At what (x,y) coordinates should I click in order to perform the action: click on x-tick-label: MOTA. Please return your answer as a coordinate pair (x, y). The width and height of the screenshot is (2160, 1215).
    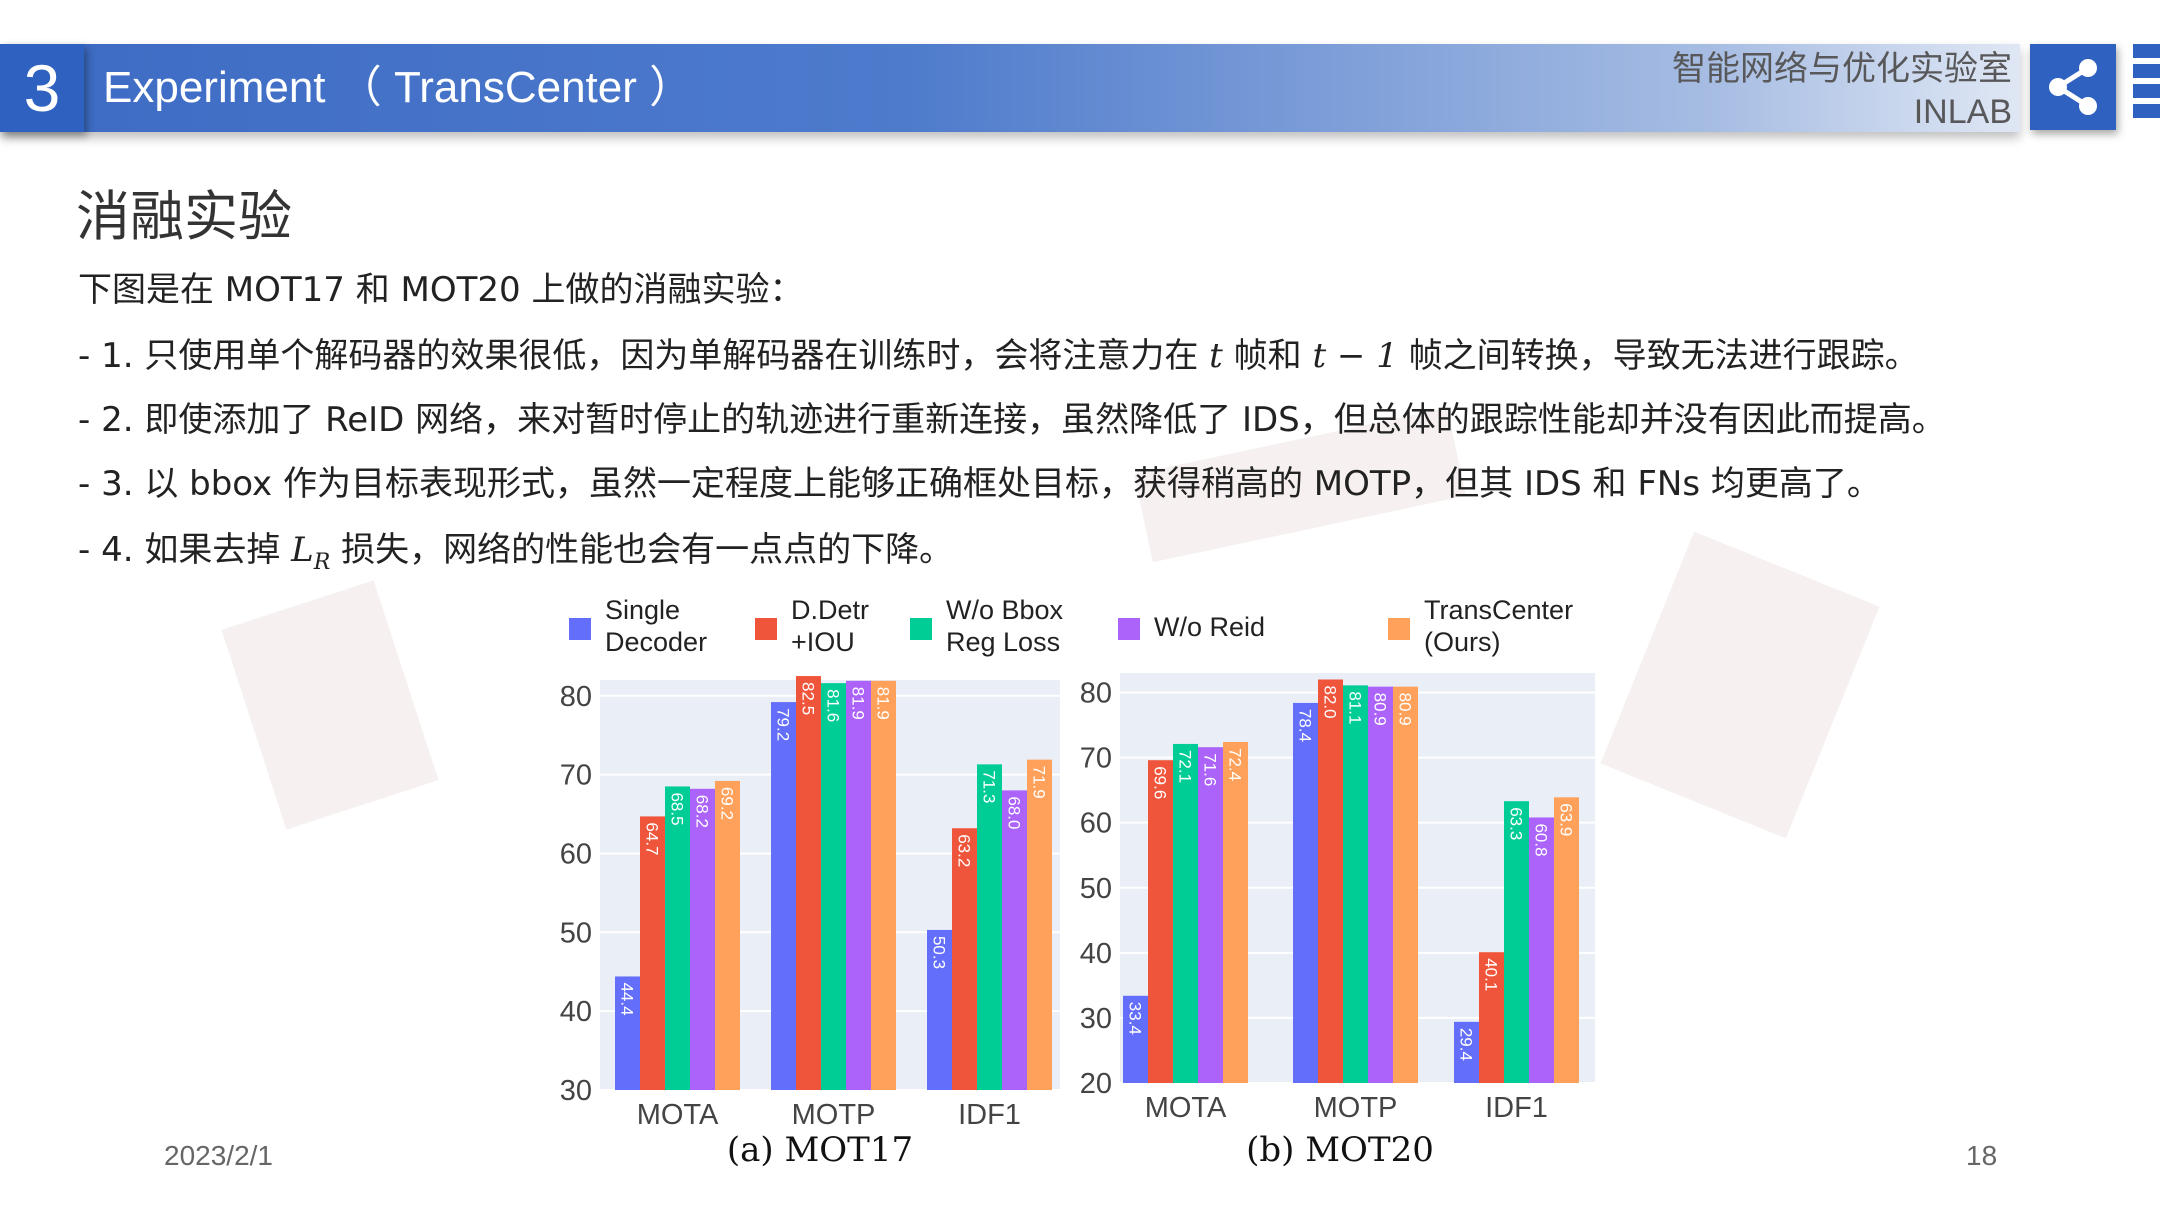
    Looking at the image, I should click on (678, 1115).